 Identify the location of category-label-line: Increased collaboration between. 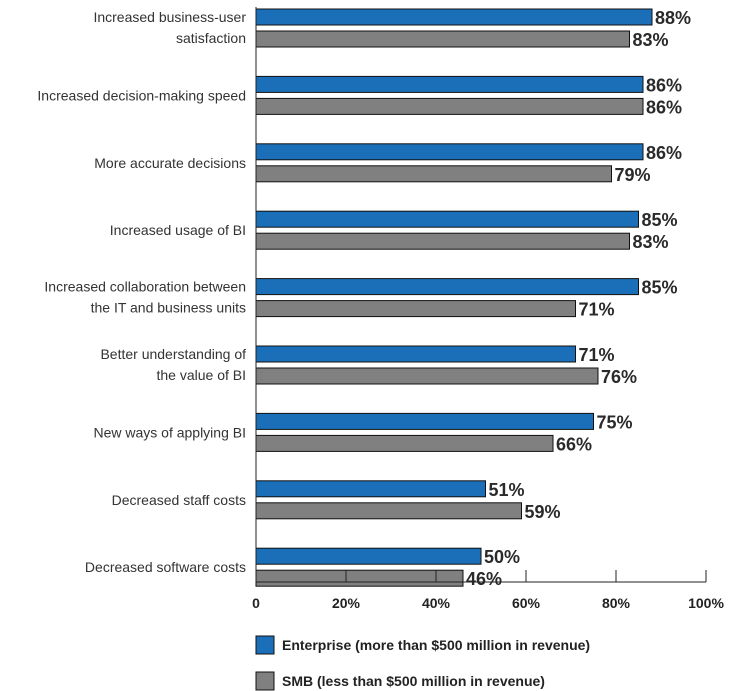
(145, 287).